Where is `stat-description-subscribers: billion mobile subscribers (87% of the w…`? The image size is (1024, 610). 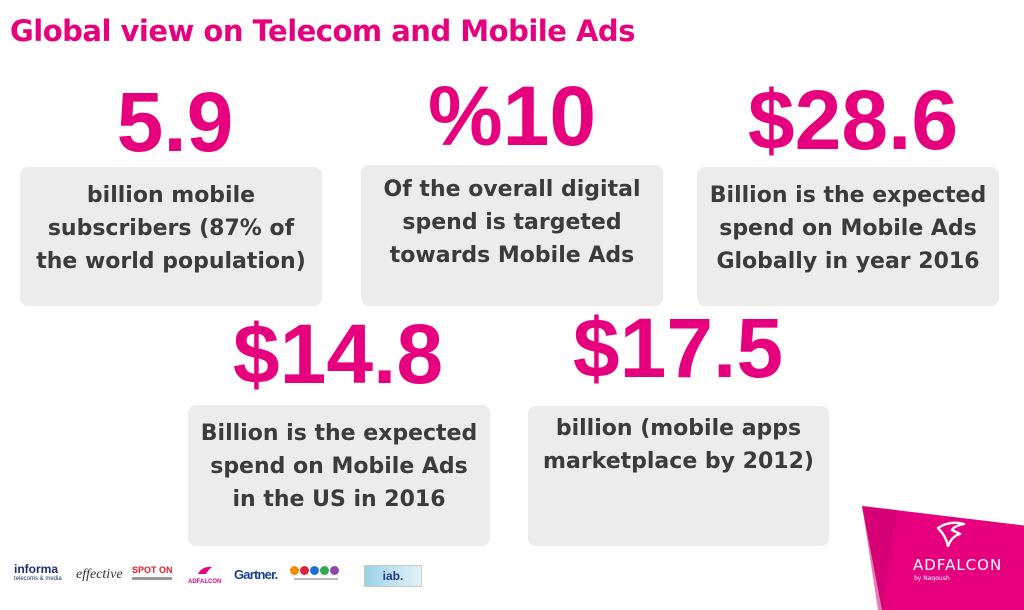
stat-description-subscribers: billion mobile subscribers (87% of the w… is located at coordinates (171, 228).